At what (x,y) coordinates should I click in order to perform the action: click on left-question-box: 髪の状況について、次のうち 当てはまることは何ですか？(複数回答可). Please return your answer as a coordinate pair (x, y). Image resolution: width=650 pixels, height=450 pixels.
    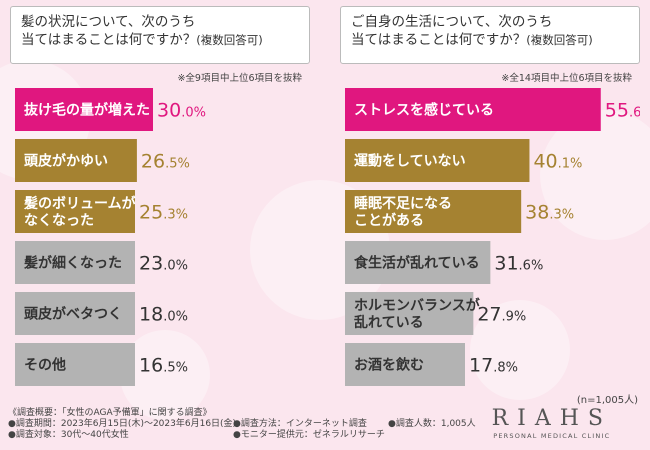
    Looking at the image, I should click on (160, 35).